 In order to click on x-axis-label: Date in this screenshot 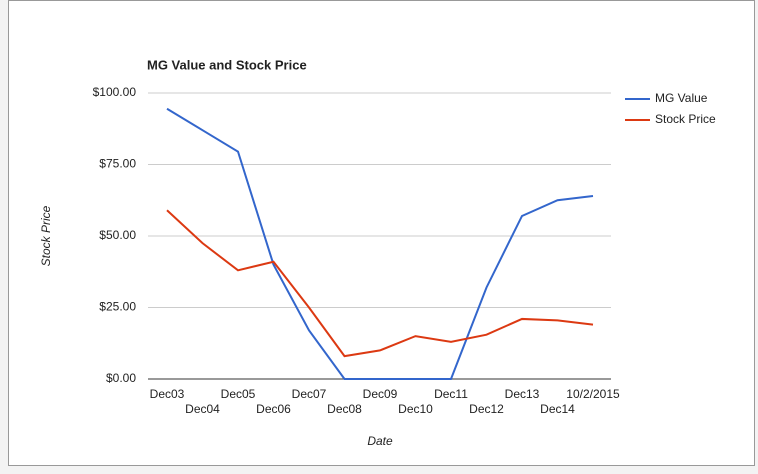, I will do `click(380, 441)`.